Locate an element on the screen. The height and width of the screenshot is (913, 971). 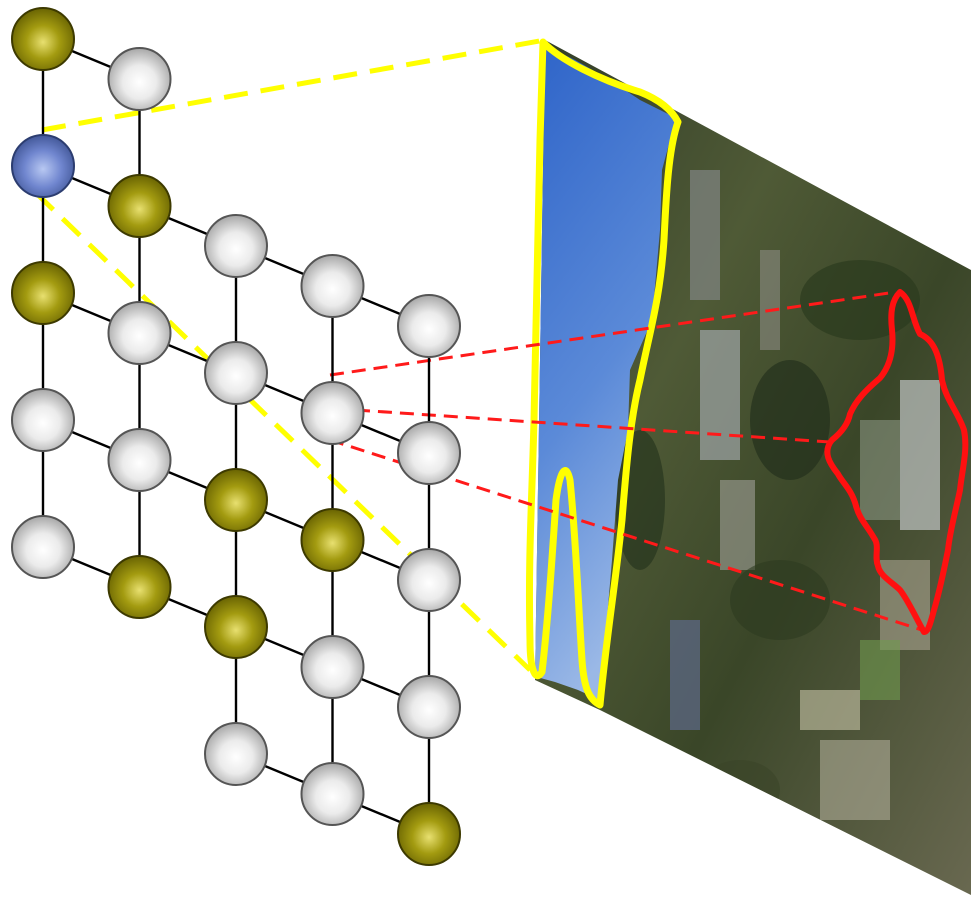
sky-projection-line is located at coordinates (293, 85).